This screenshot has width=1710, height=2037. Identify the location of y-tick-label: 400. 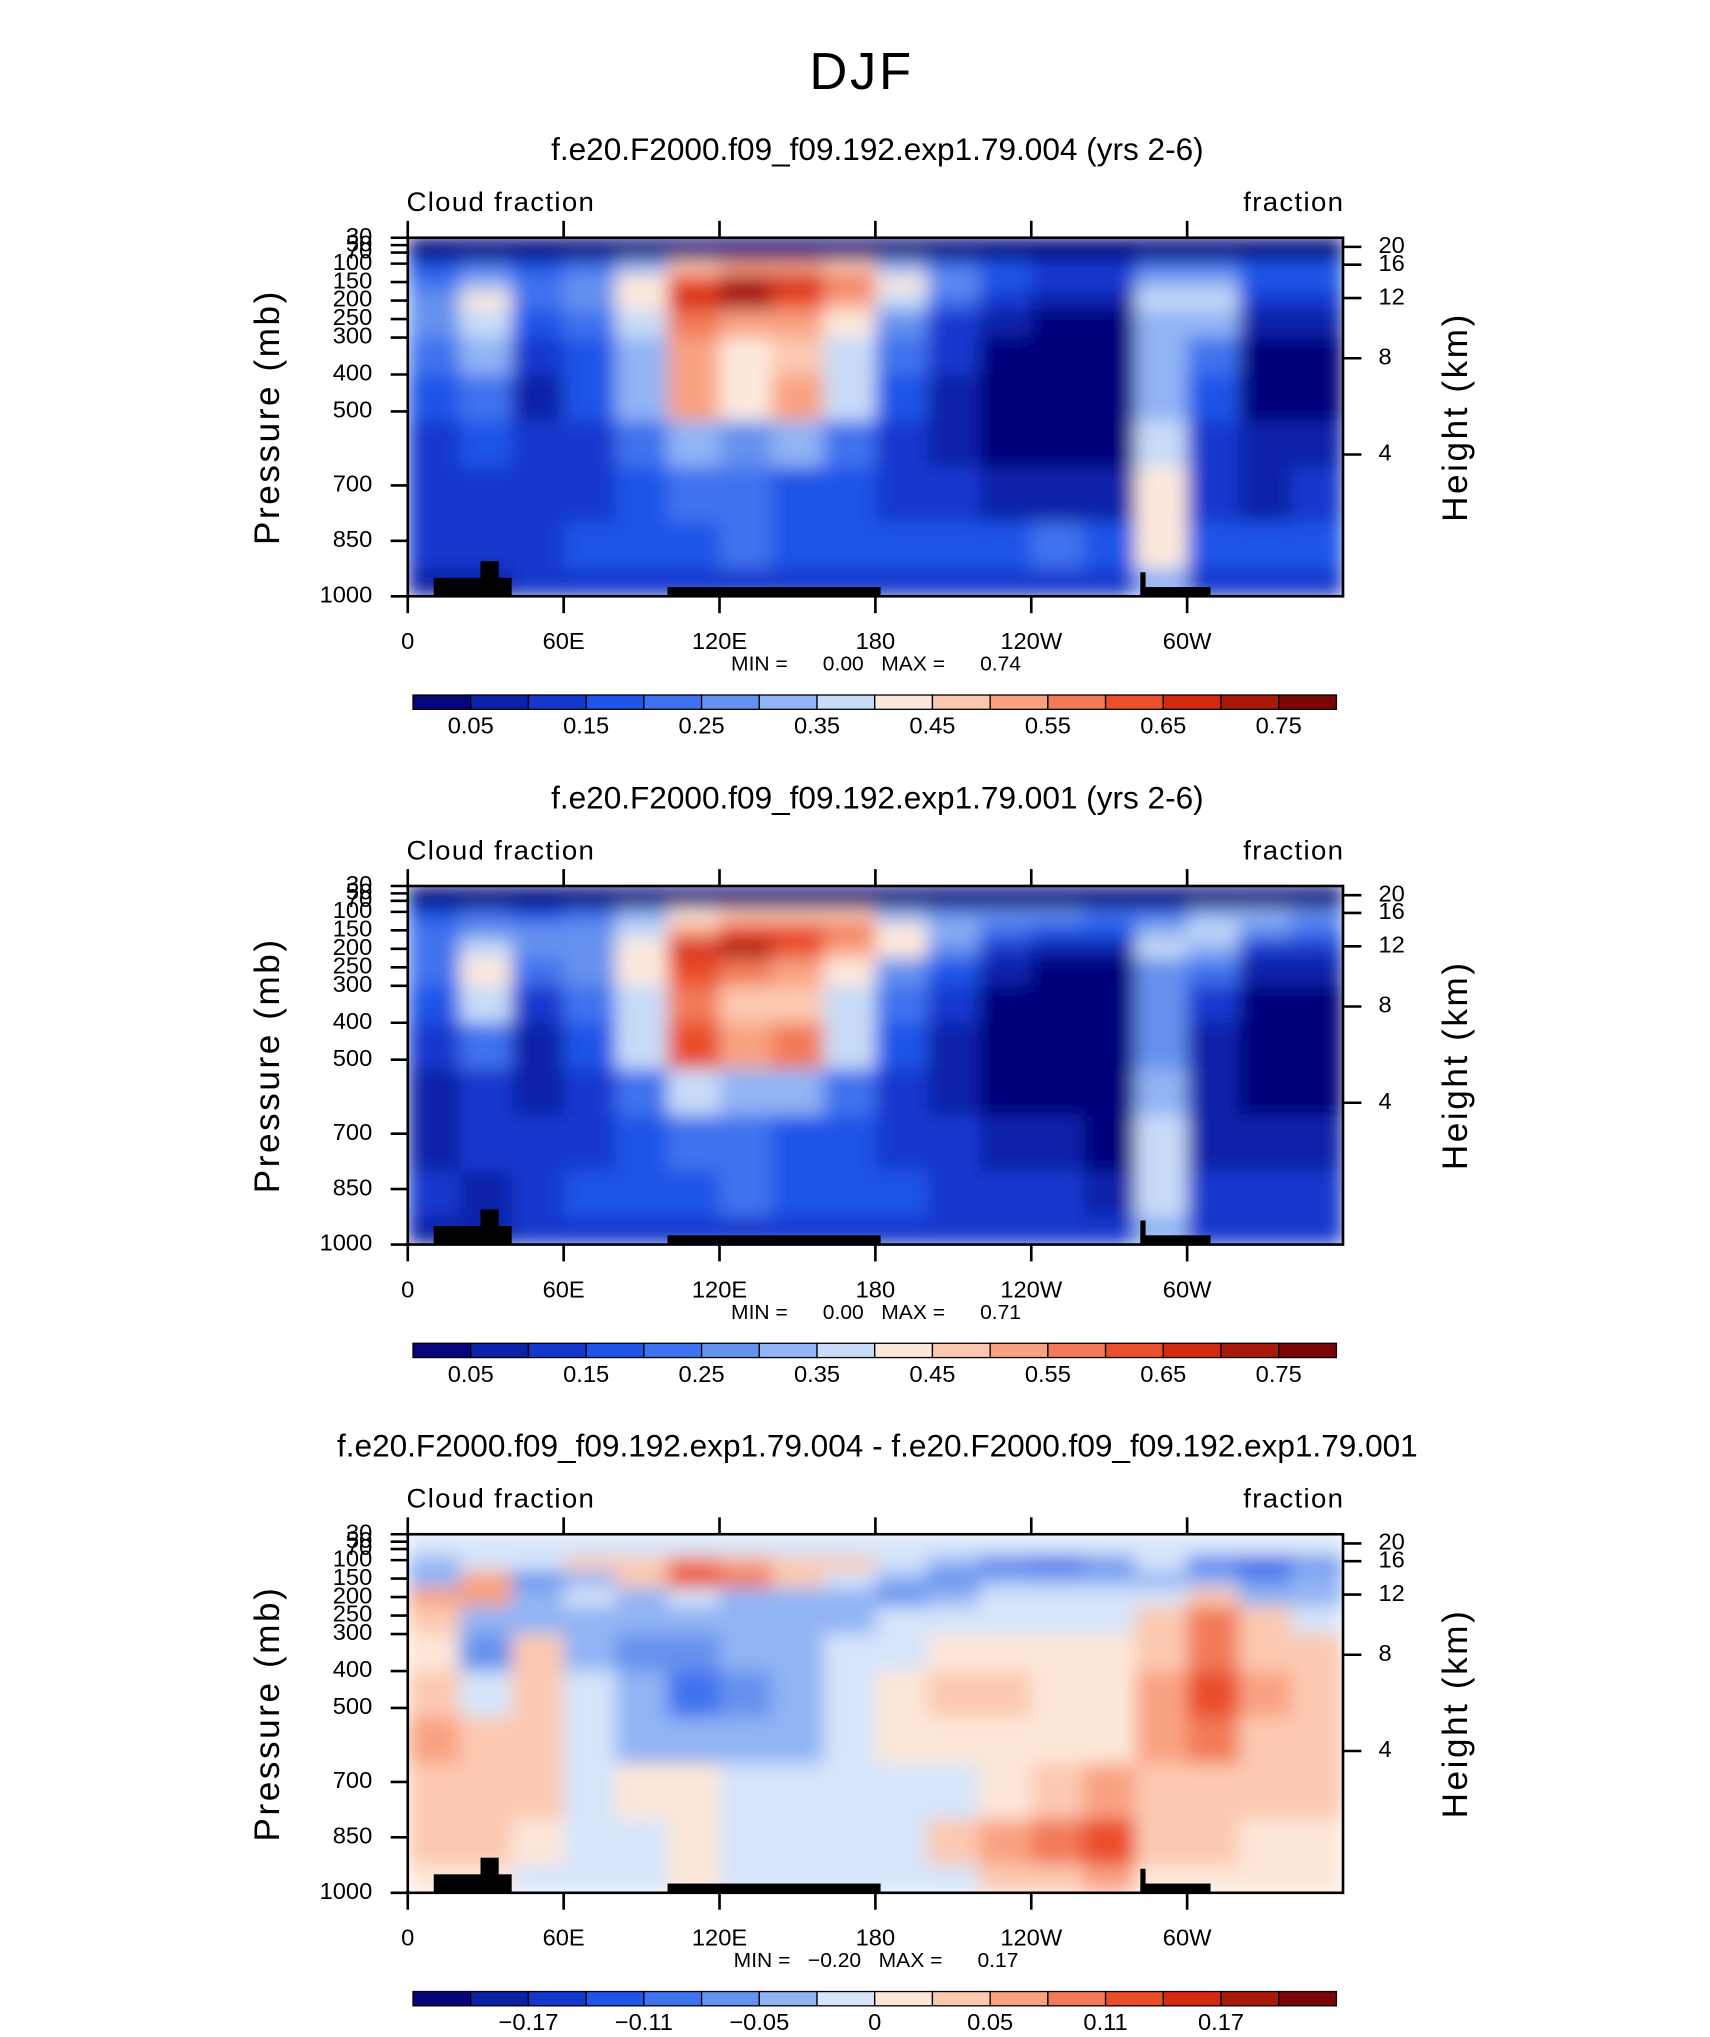
(352, 1669).